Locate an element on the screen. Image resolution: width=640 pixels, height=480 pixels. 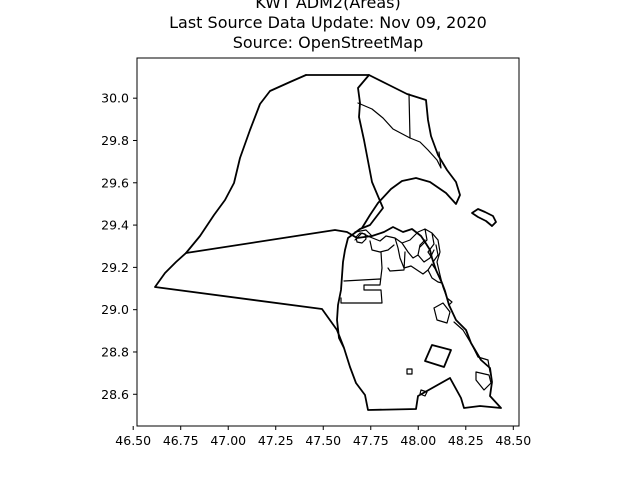
tiny-marker-unit is located at coordinates (423, 393).